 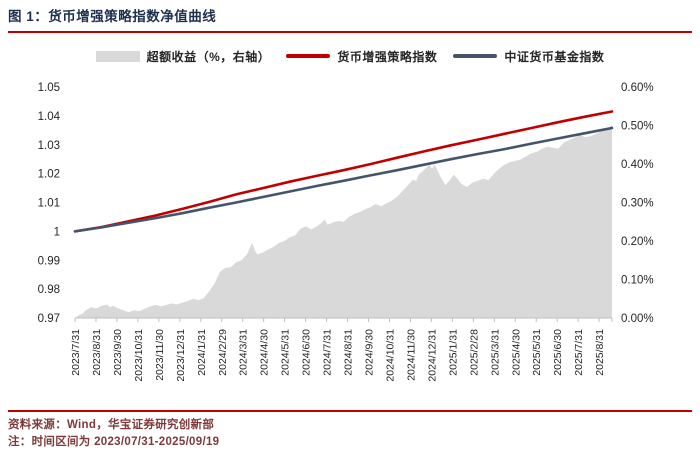 What do you see at coordinates (308, 56) in the screenshot?
I see `red-line-swatch-icon` at bounding box center [308, 56].